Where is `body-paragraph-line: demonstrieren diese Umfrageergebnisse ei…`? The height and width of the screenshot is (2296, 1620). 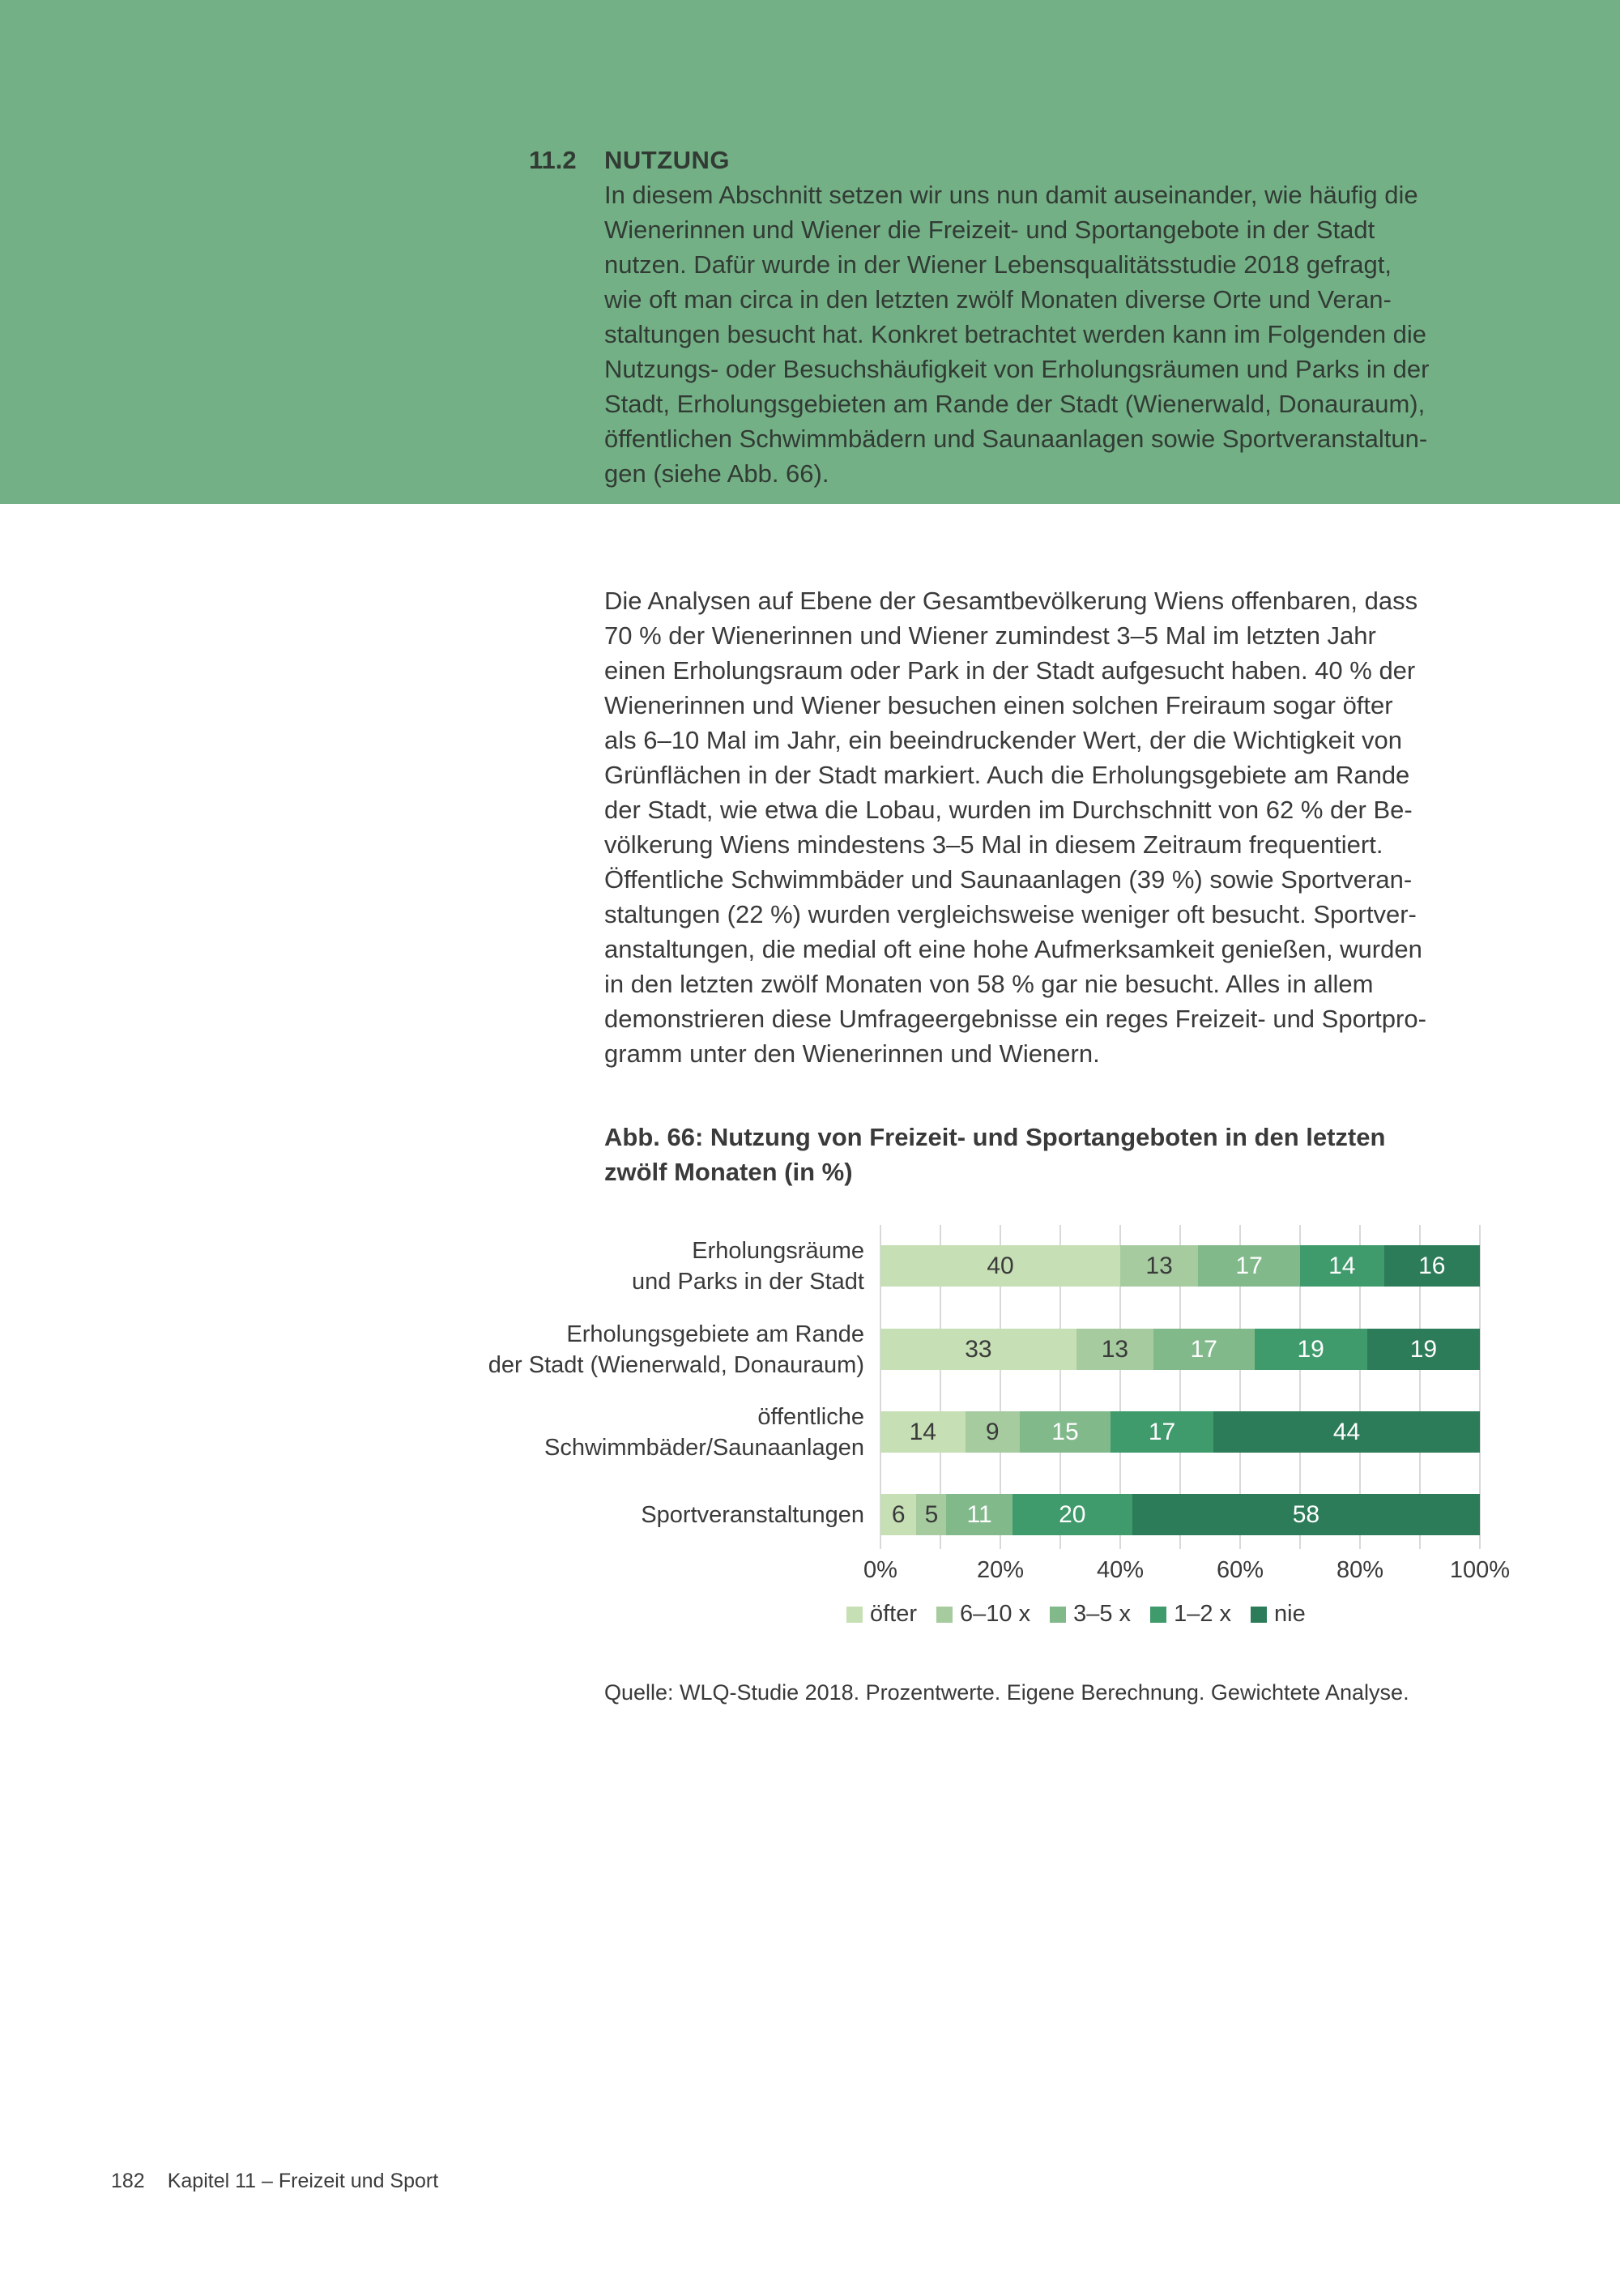
body-paragraph-line: demonstrieren diese Umfrageergebnisse ei… is located at coordinates (1015, 1019).